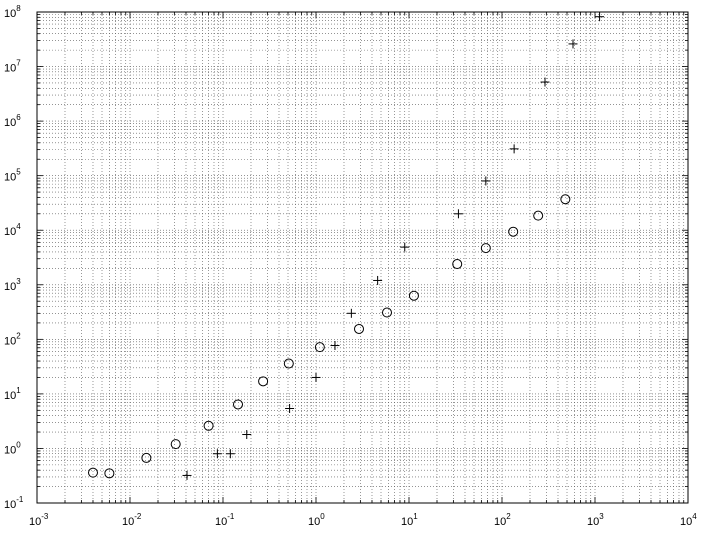 This screenshot has height=533, width=703. What do you see at coordinates (12, 67) in the screenshot?
I see `y-tick-label: 10⁷` at bounding box center [12, 67].